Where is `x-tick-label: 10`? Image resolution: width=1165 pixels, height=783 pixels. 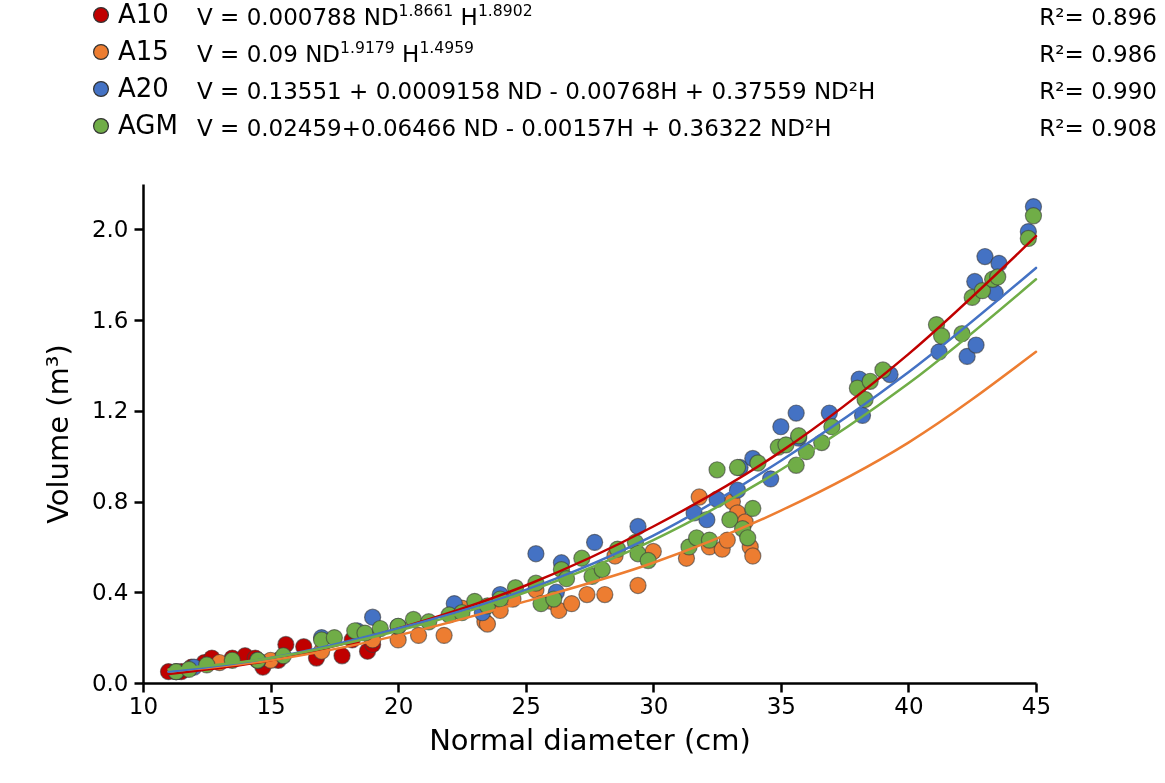
x-tick-label: 10 is located at coordinates (143, 705).